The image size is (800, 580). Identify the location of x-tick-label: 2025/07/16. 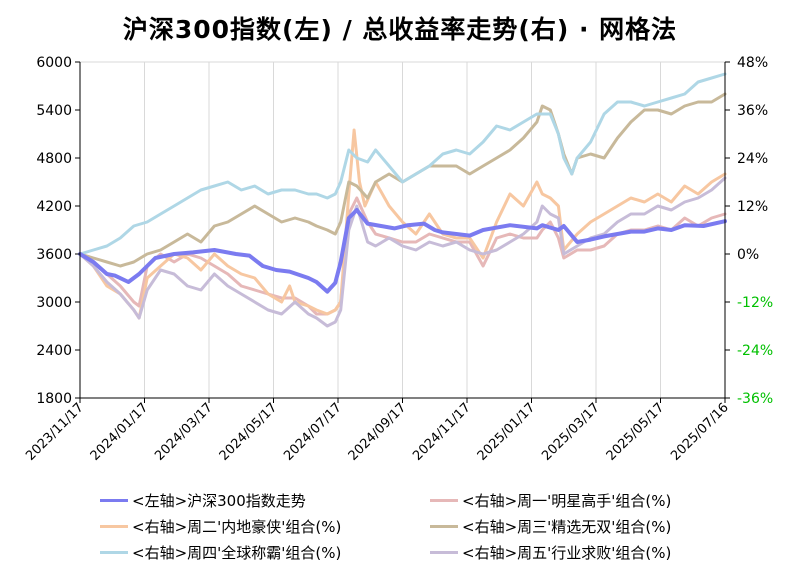
(700, 432).